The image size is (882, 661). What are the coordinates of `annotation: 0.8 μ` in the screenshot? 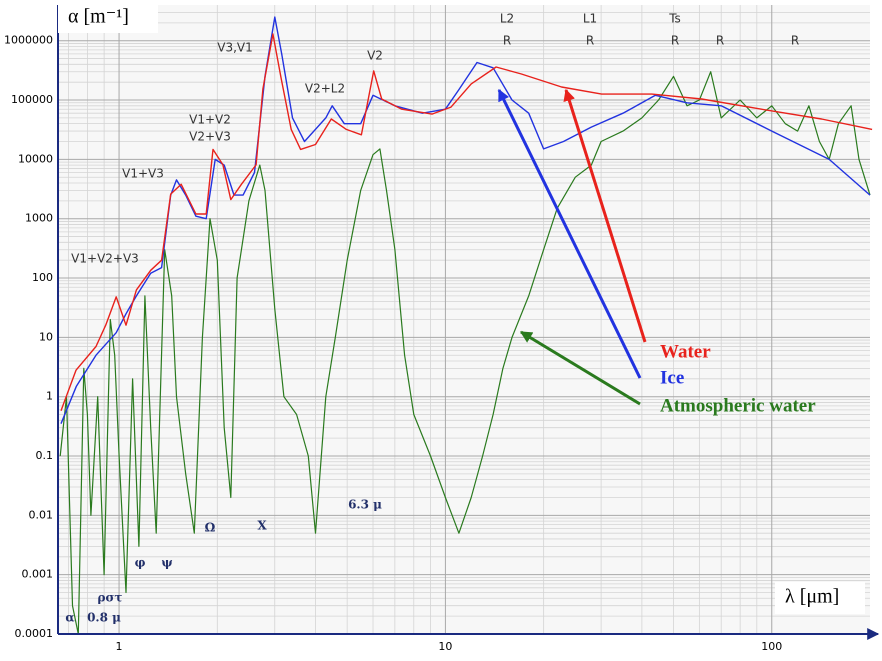 It's located at (104, 618).